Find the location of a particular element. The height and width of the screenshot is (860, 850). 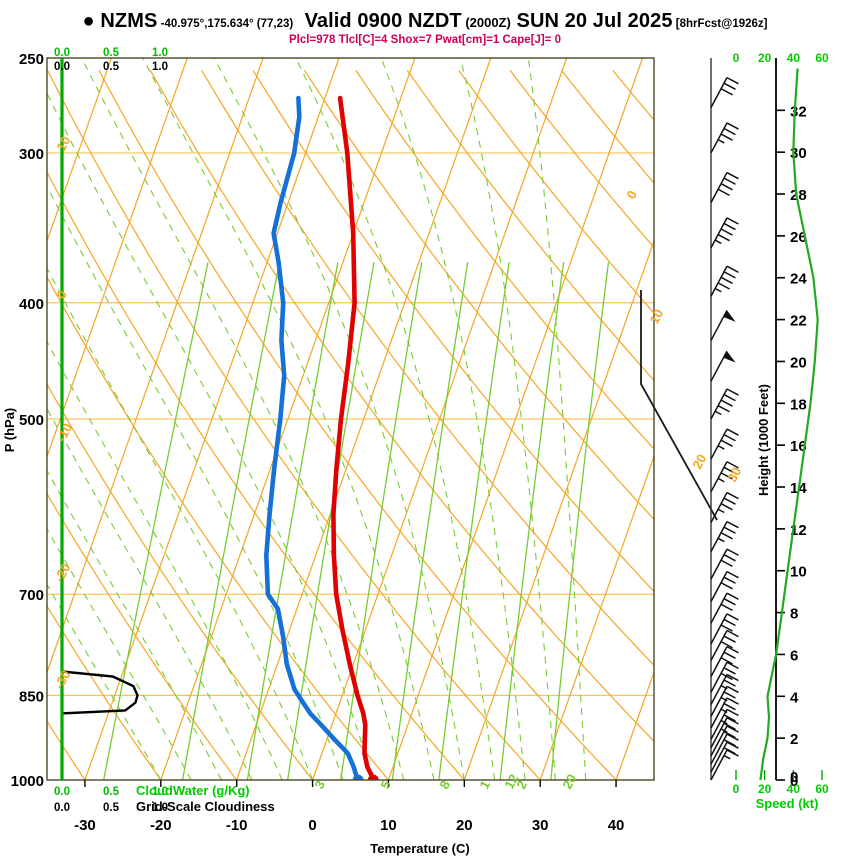

speed-axis-title: Speed (kt) is located at coordinates (787, 803).